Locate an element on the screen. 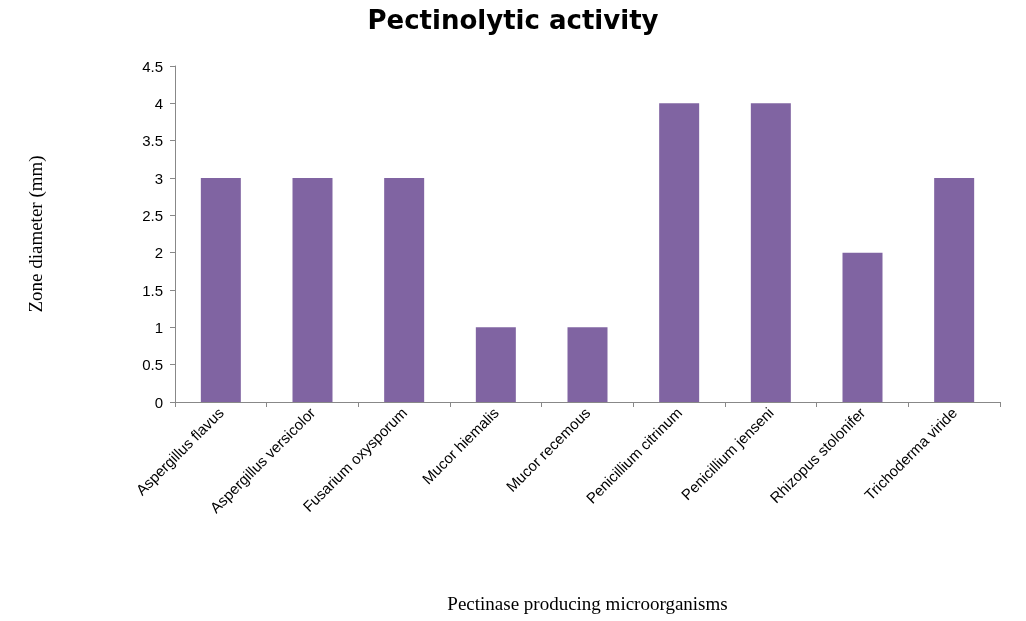 The width and height of the screenshot is (1026, 621). y-tick-label: 0 is located at coordinates (158, 402).